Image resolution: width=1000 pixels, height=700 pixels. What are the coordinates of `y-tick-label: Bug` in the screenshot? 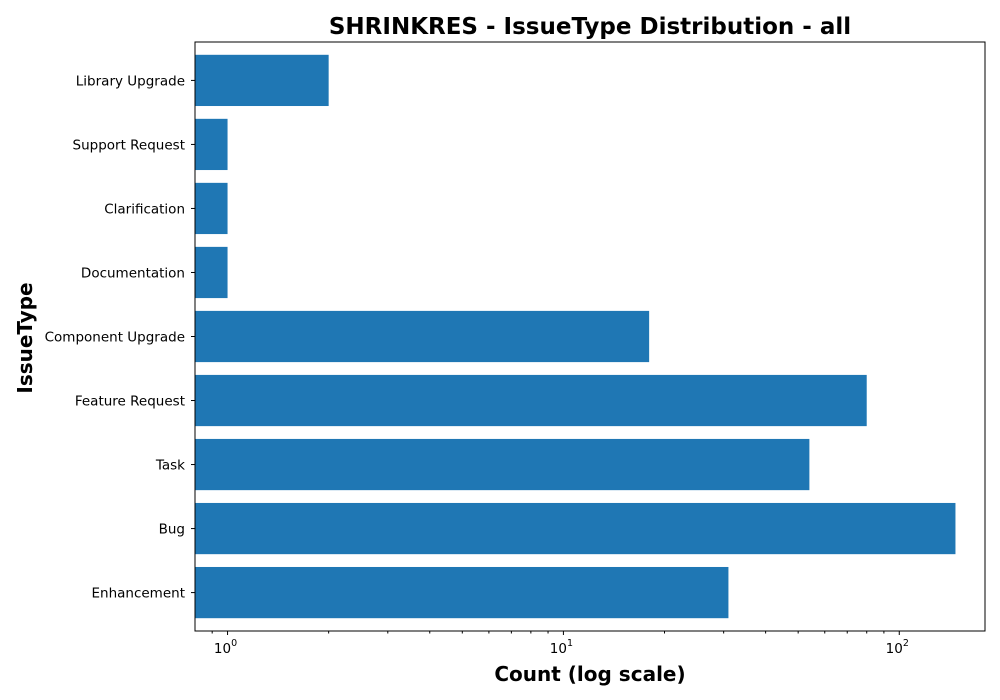 It's located at (172, 530).